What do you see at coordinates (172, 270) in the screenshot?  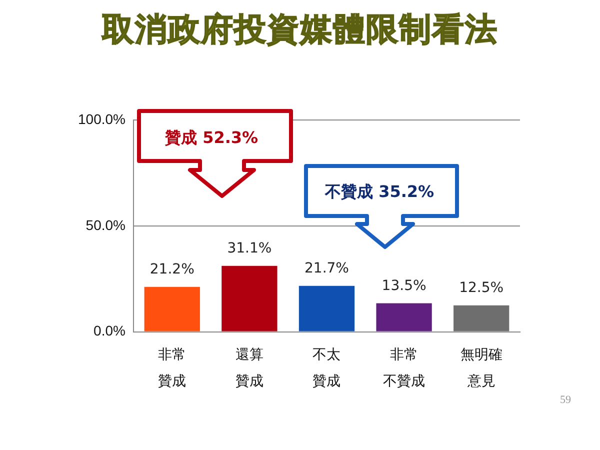 I see `data-label: 21.2%` at bounding box center [172, 270].